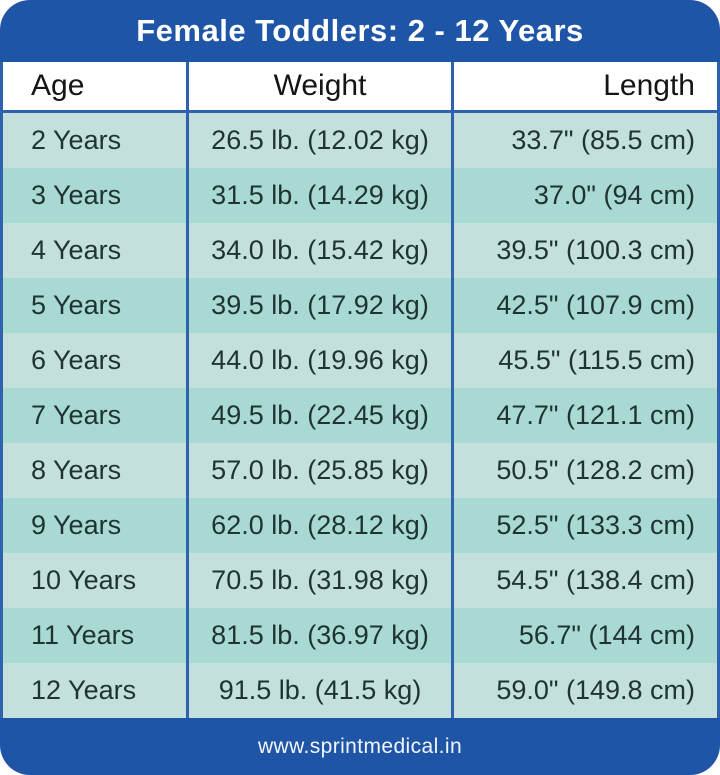  What do you see at coordinates (96, 470) in the screenshot?
I see `age-cell: 8 Years` at bounding box center [96, 470].